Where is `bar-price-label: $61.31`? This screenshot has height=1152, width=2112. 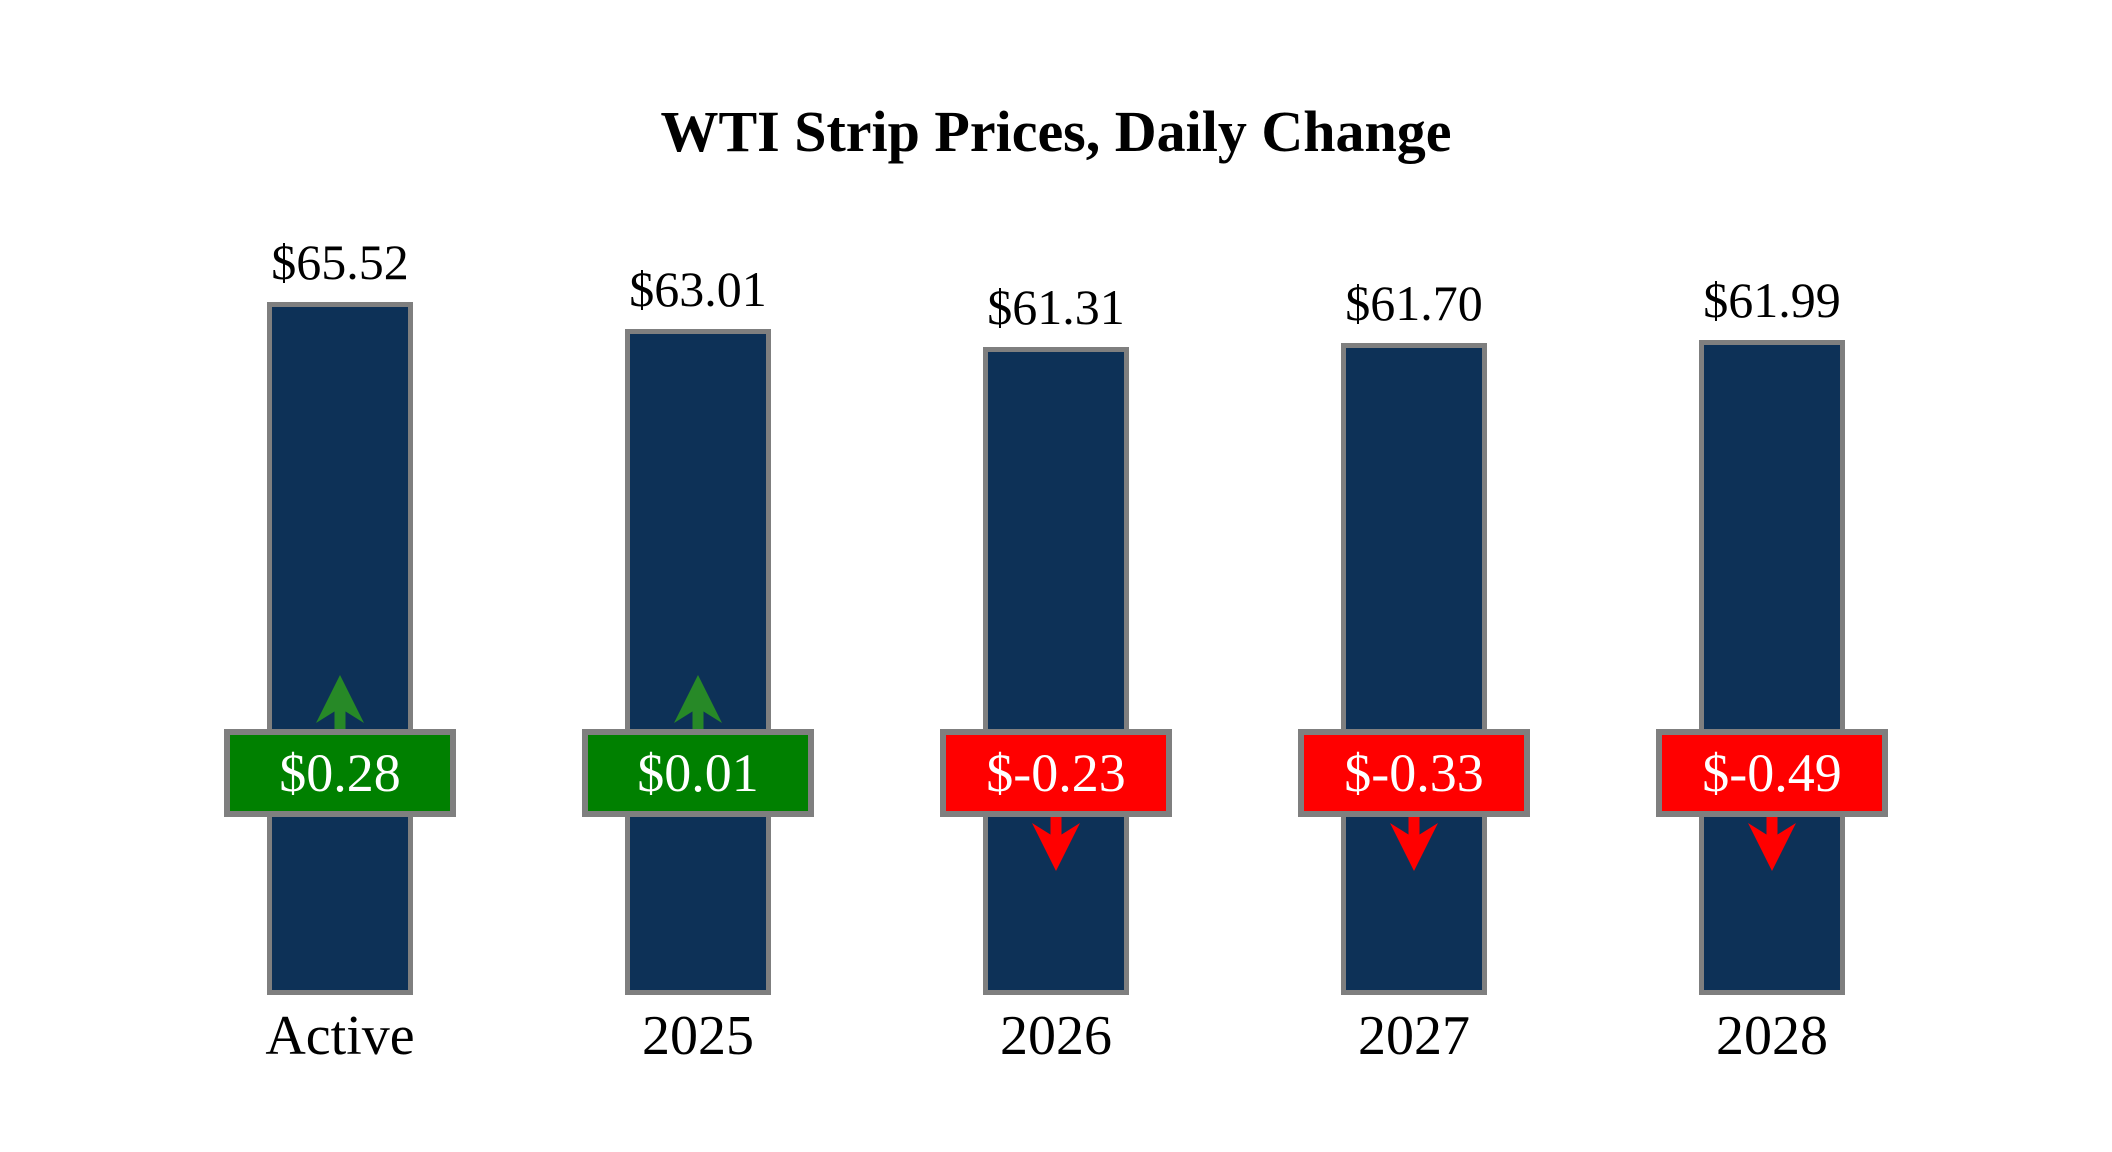
bar-price-label: $61.31 is located at coordinates (1056, 307).